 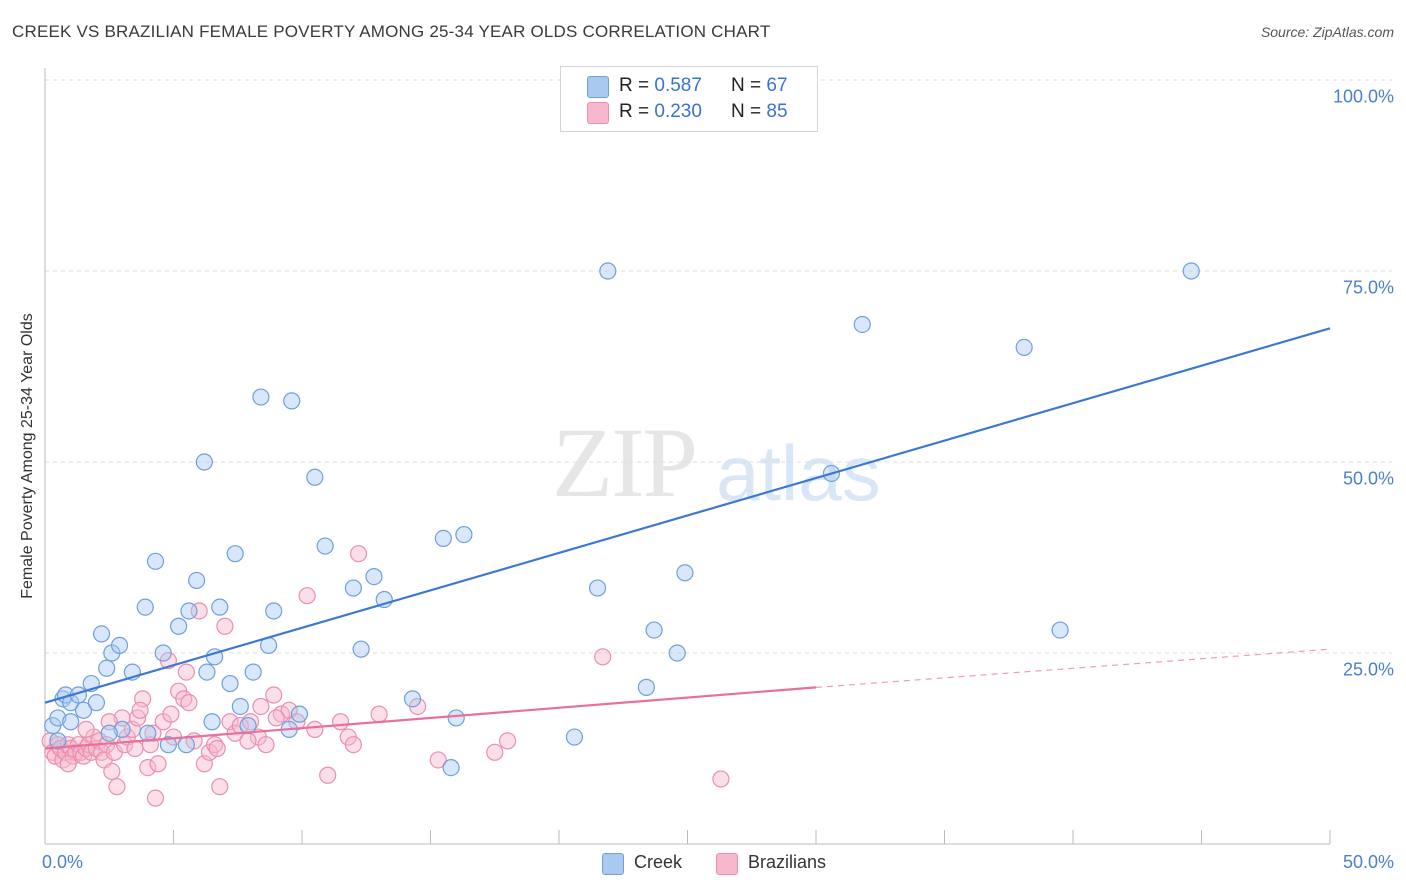 What do you see at coordinates (1073, 668) in the screenshot?
I see `brazilians-trend-extension` at bounding box center [1073, 668].